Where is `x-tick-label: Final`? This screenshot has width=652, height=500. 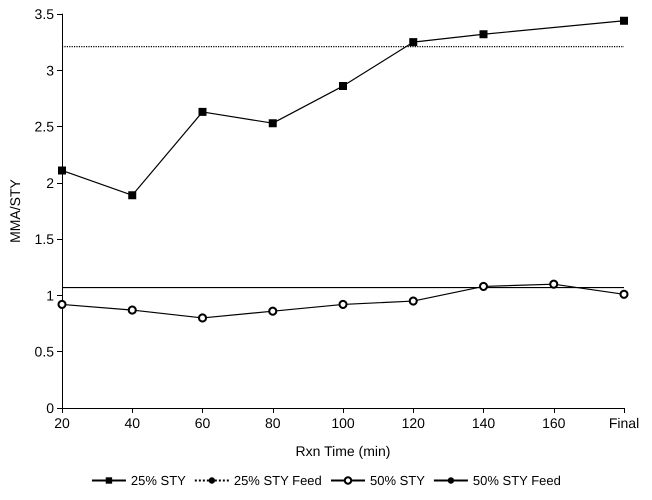 x-tick-label: Final is located at coordinates (624, 423).